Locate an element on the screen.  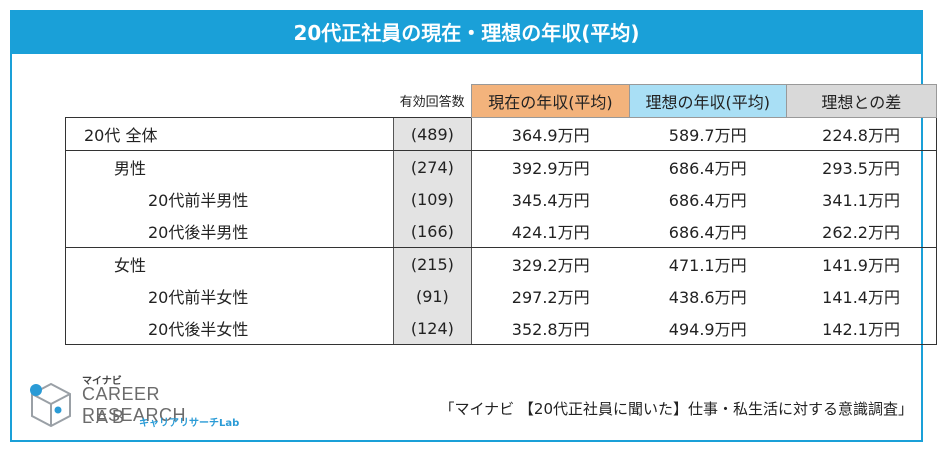
row-label: 20代後半女性 is located at coordinates (229, 328).